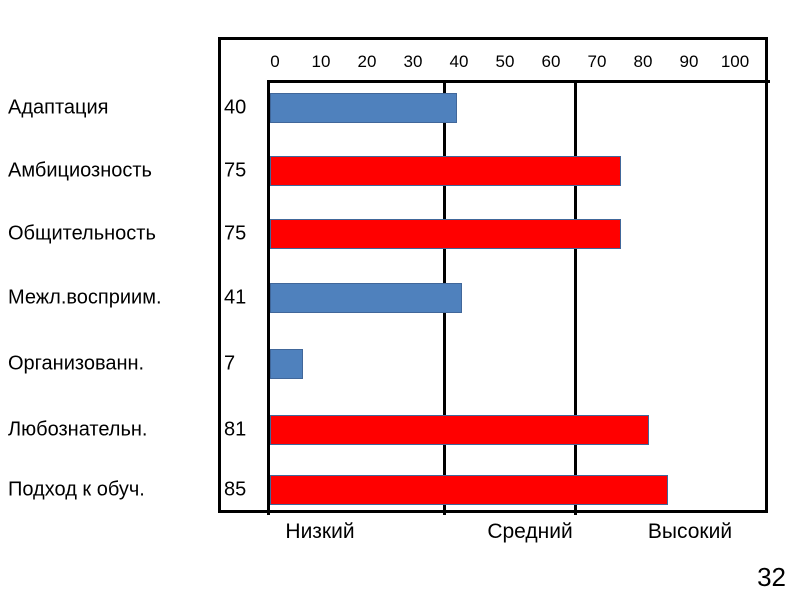  What do you see at coordinates (505, 61) in the screenshot?
I see `x-tick-label: 50` at bounding box center [505, 61].